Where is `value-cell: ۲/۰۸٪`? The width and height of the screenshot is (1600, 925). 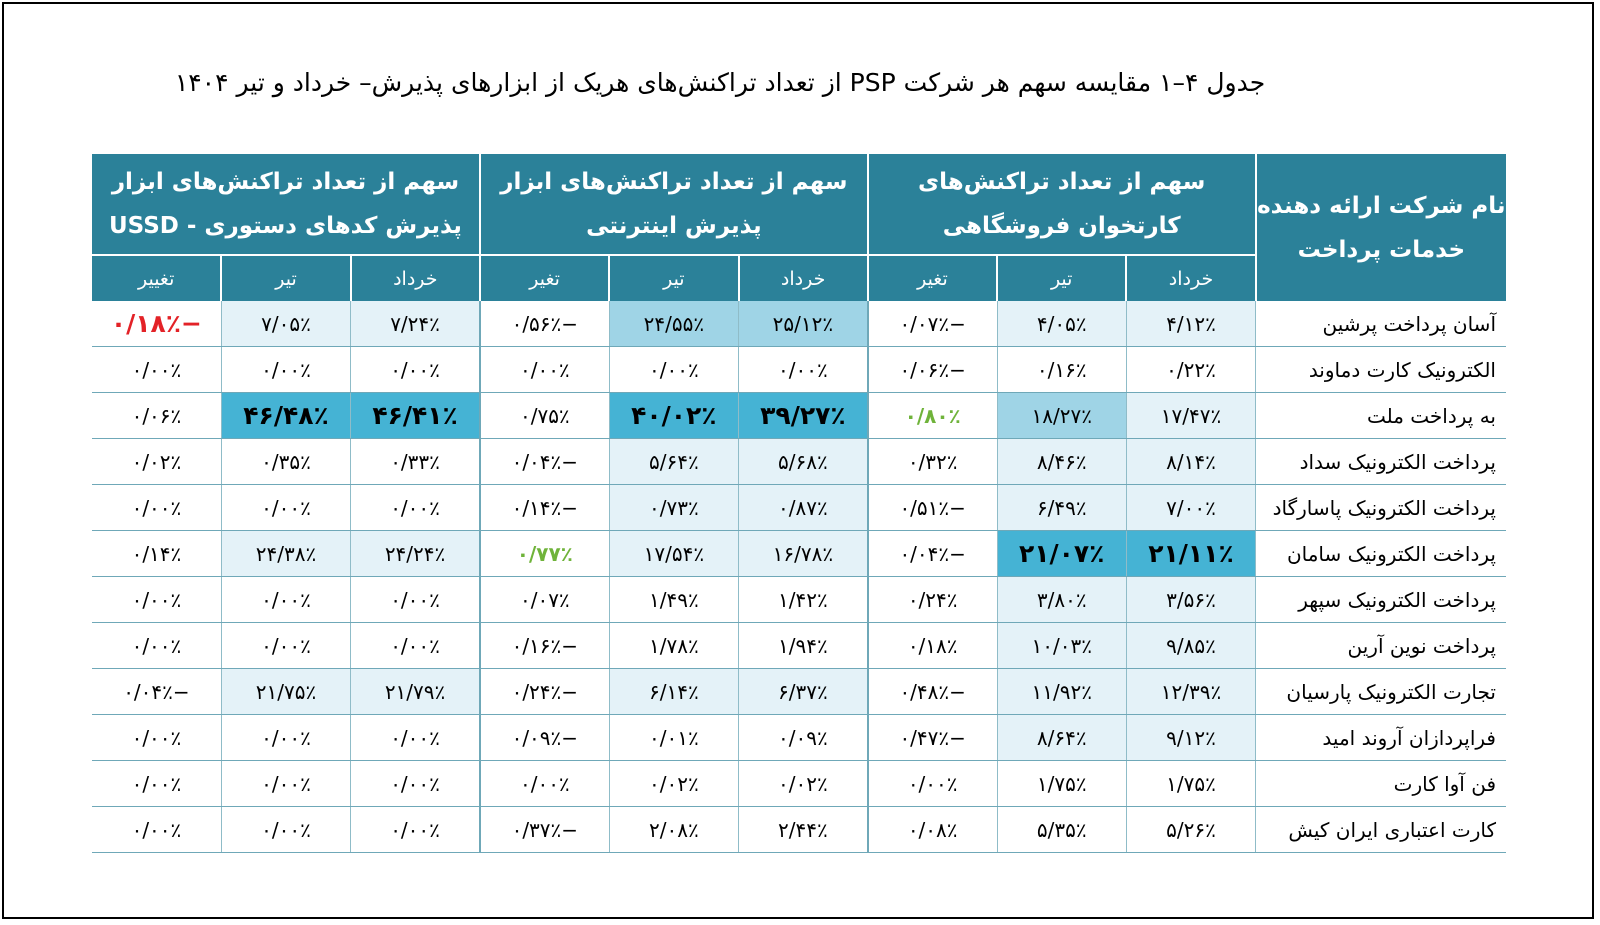 value-cell: ۲/۰۸٪ is located at coordinates (673, 829).